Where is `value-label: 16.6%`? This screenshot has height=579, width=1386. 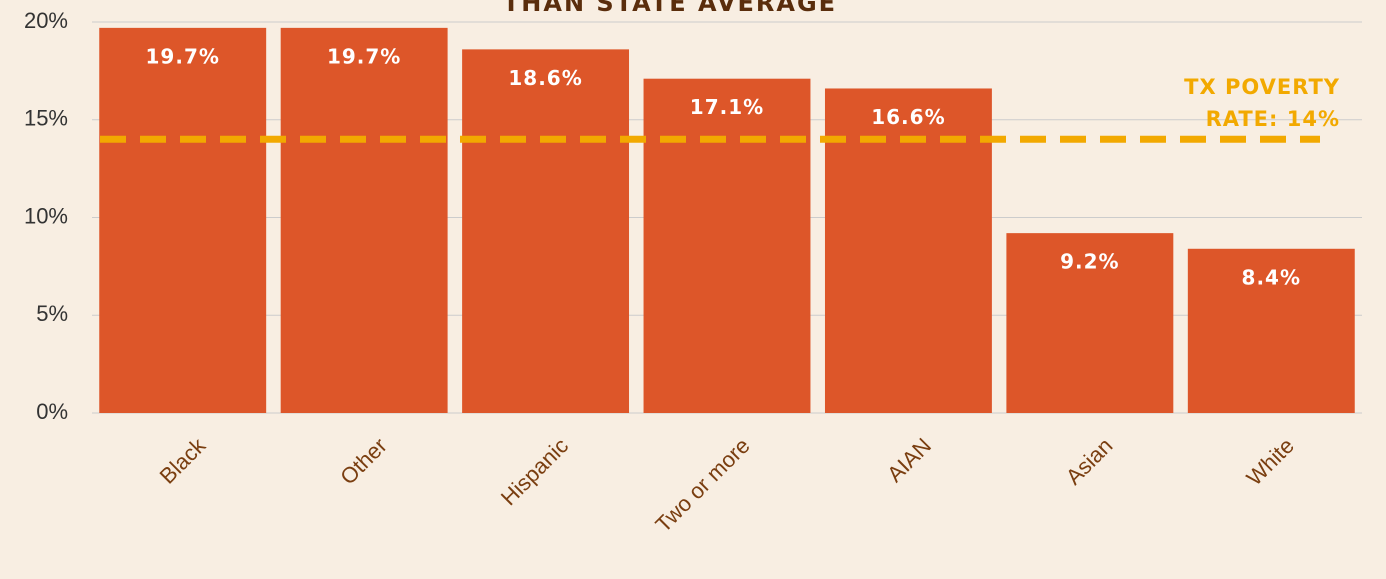 value-label: 16.6% is located at coordinates (908, 117).